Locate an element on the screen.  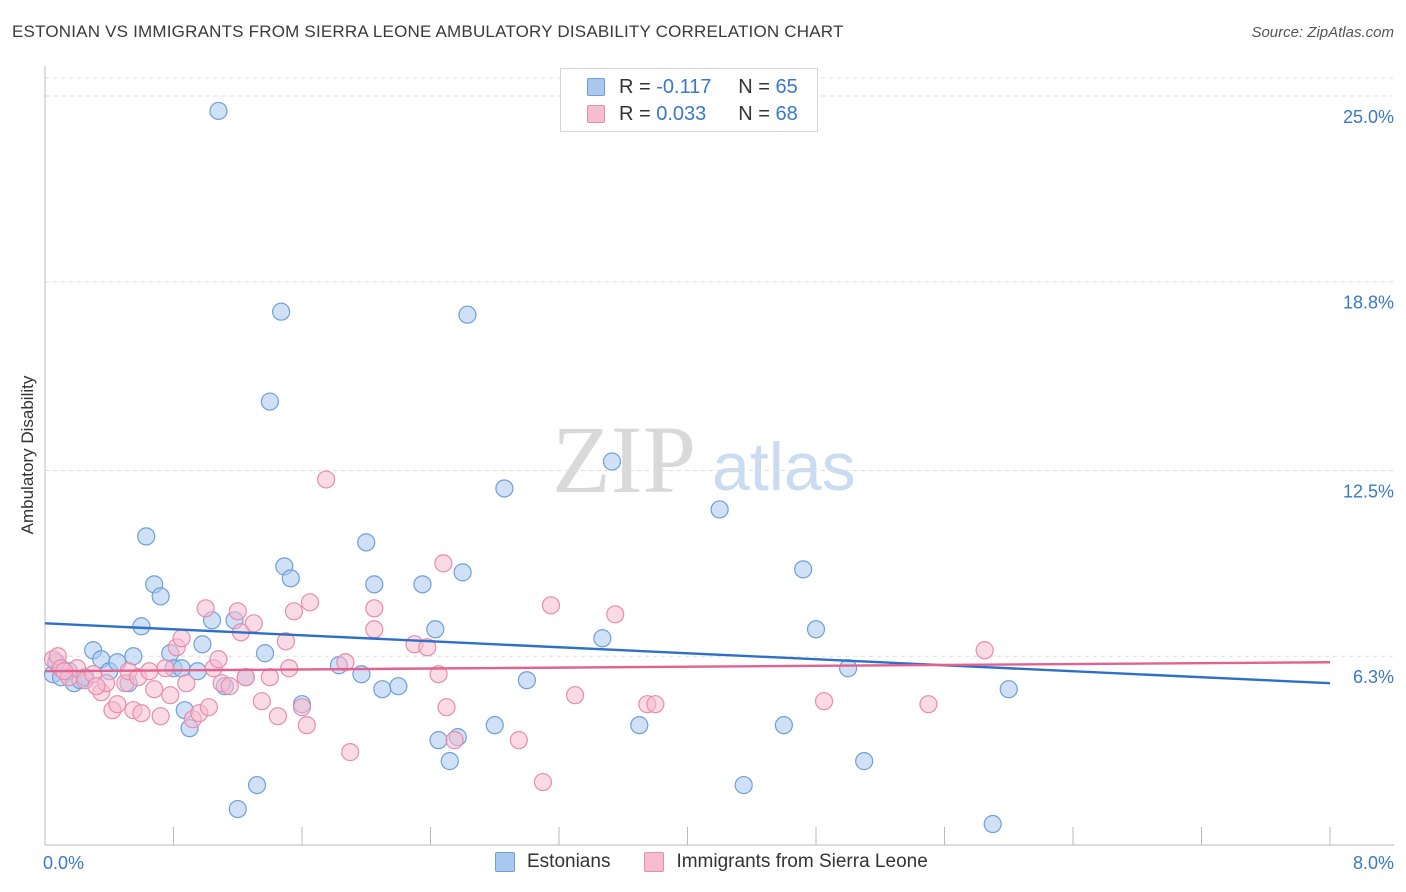
chart-source: Source: ZipAtlas.com is located at coordinates (1322, 32).